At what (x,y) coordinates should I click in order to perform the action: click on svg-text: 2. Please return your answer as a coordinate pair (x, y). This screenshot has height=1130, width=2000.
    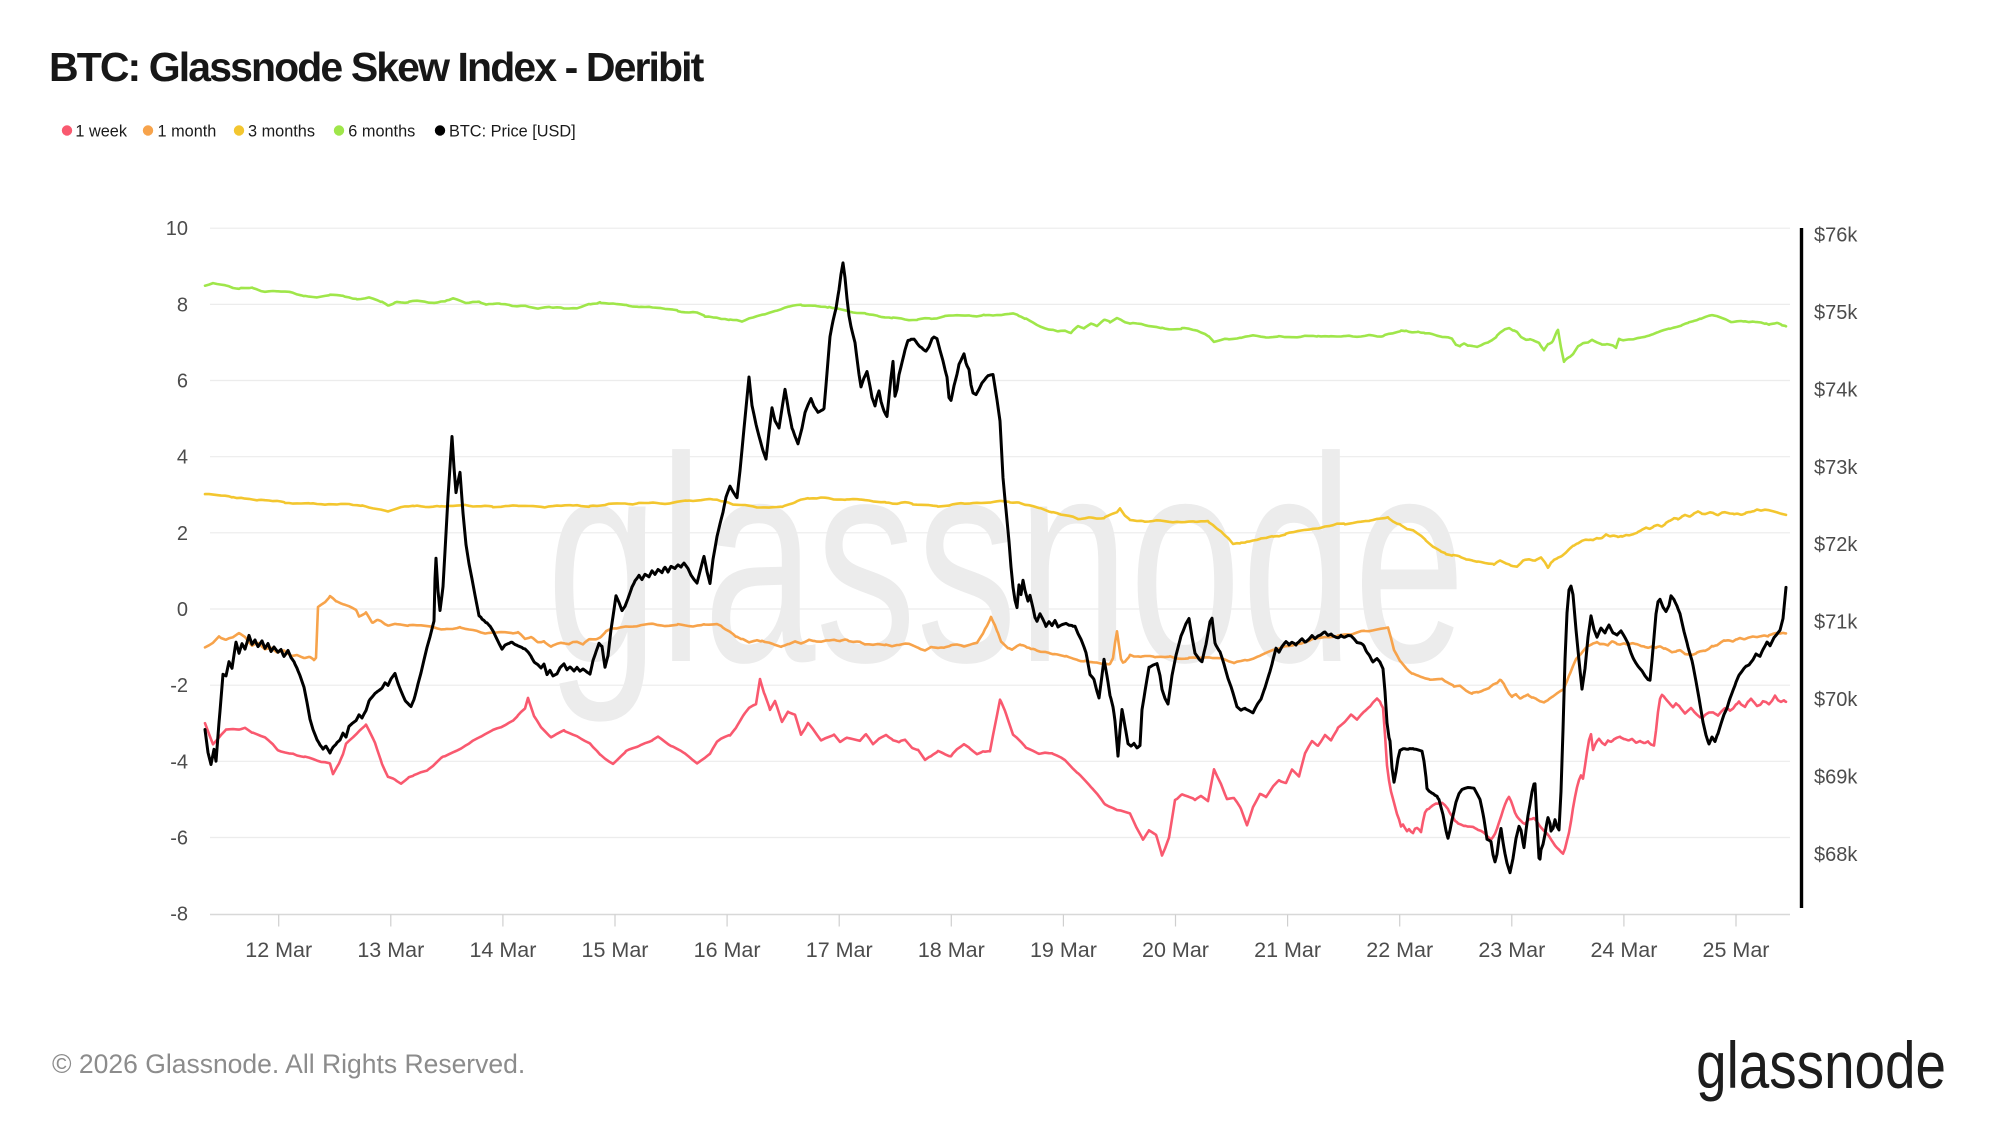
    Looking at the image, I should click on (182, 534).